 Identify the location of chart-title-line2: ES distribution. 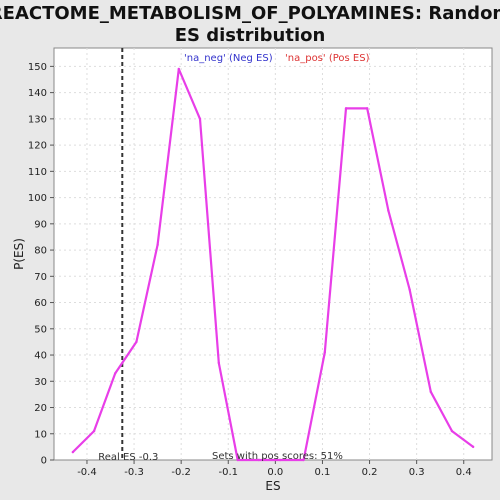
(250, 35).